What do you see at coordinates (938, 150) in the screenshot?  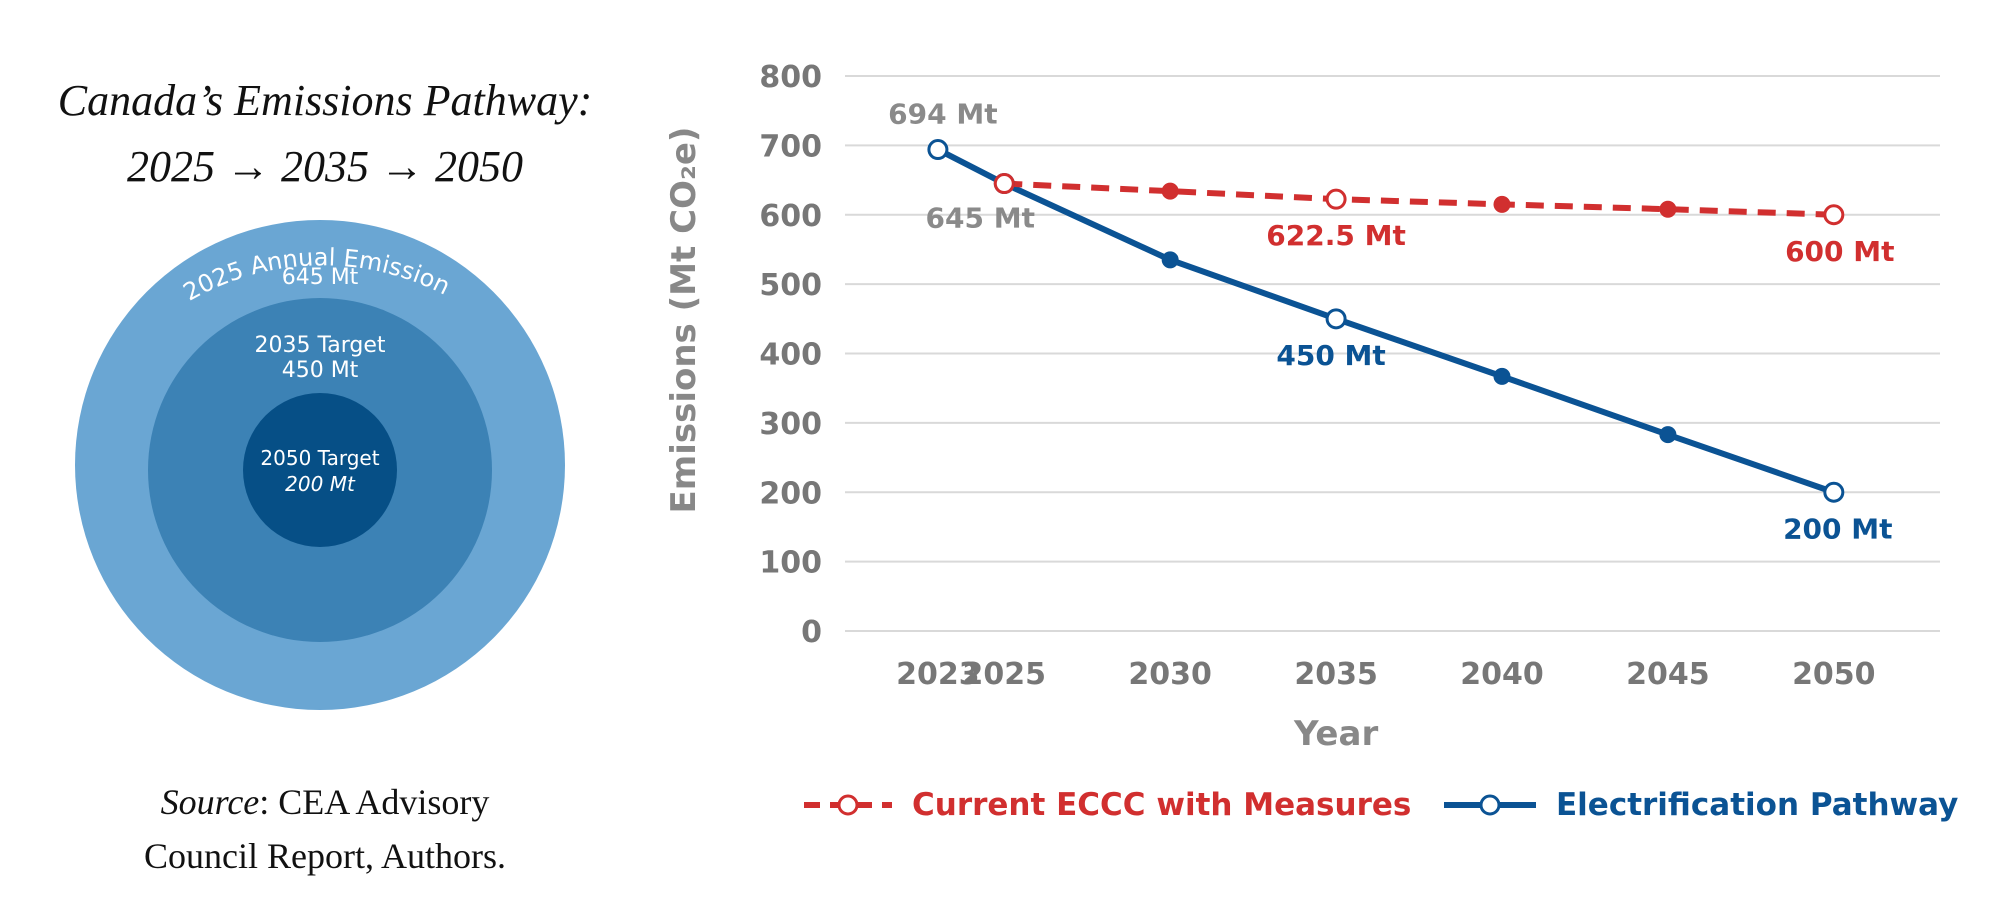 I see `point-1-2023` at bounding box center [938, 150].